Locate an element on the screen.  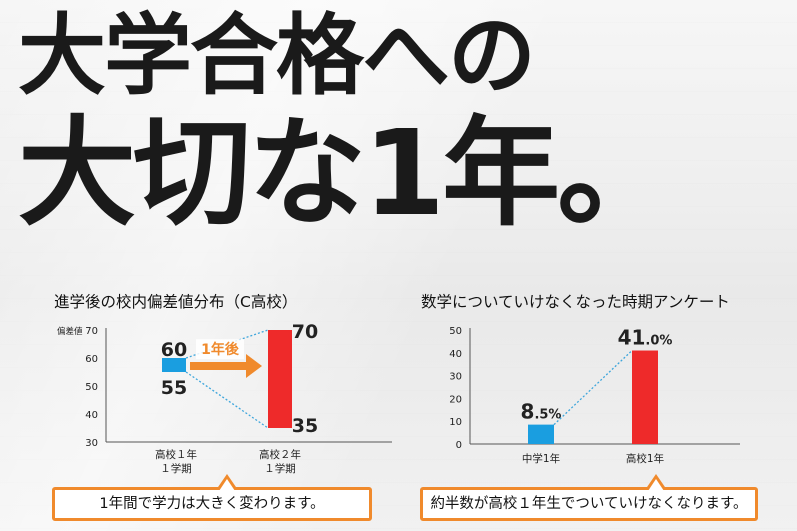
right-y-tick-label: 10 is located at coordinates (455, 422).